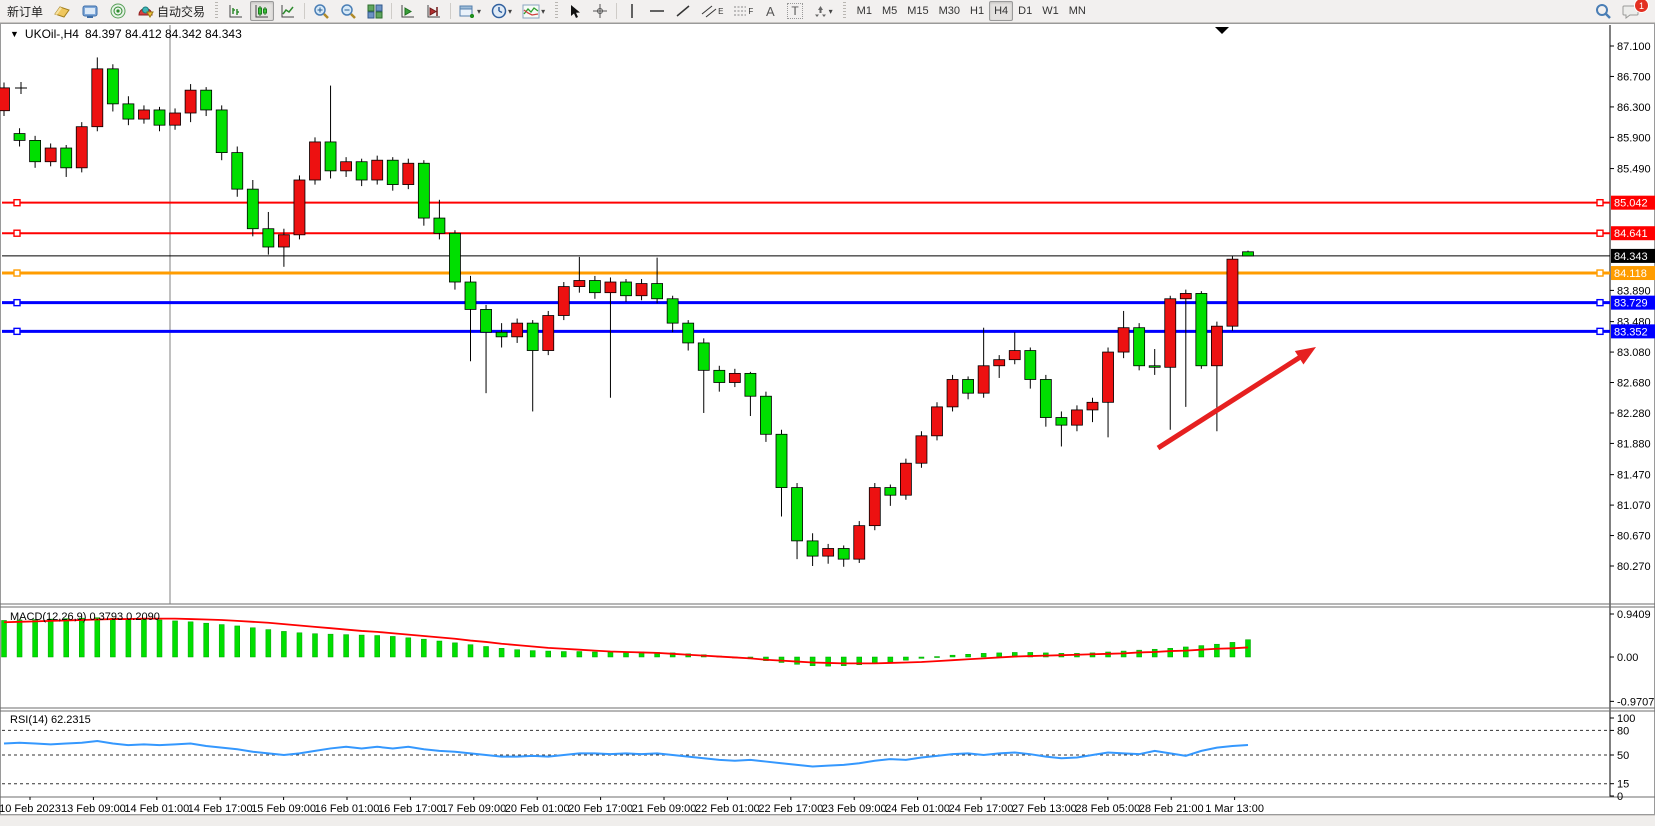  I want to click on collapse-triangle-icon: ▼, so click(14, 34).